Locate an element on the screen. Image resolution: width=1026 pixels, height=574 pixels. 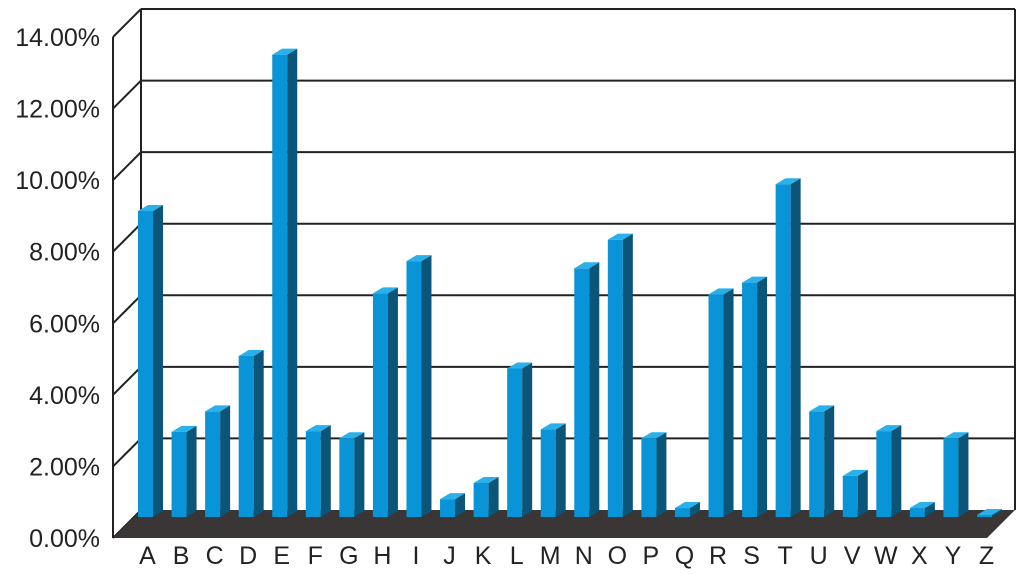
bar-side-C is located at coordinates (225, 461).